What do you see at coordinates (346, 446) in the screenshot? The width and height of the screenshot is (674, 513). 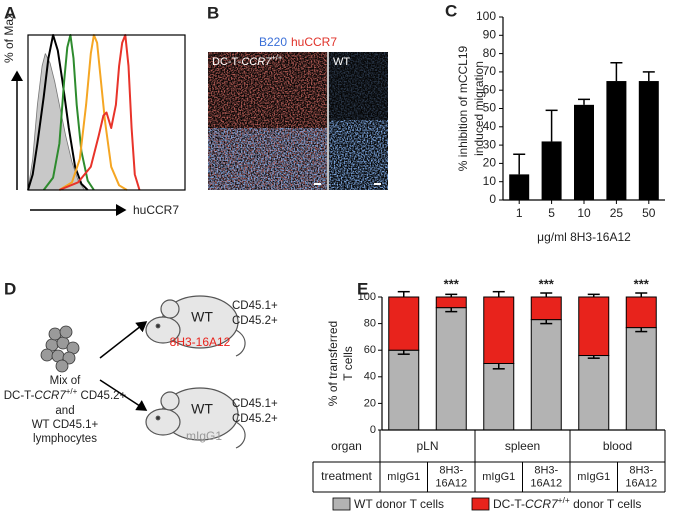 I see `row-header: organ` at bounding box center [346, 446].